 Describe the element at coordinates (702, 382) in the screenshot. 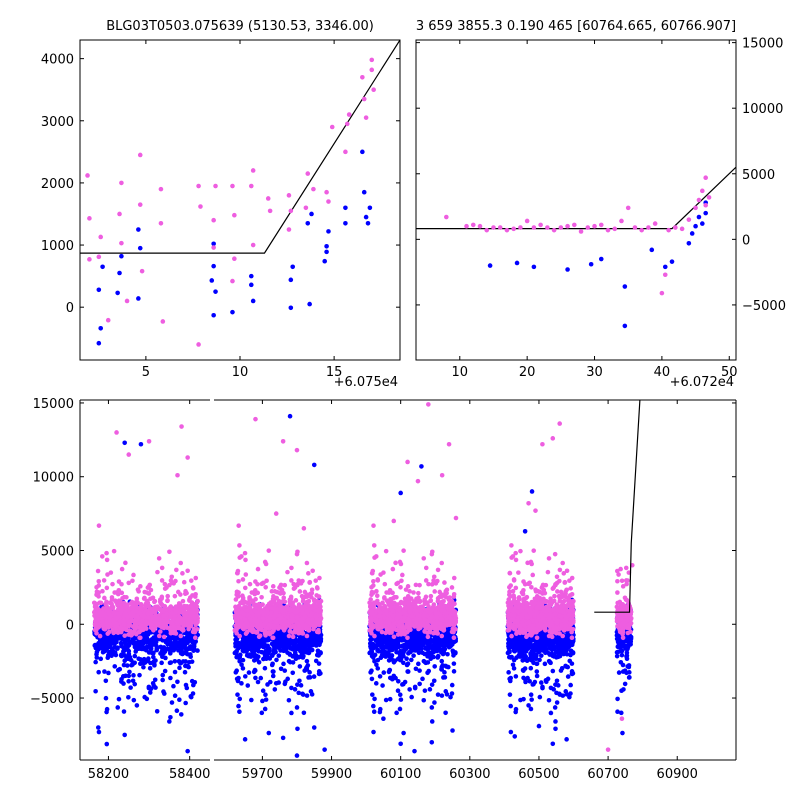

I see `offset-label-top-right: +6.072e4` at that location.